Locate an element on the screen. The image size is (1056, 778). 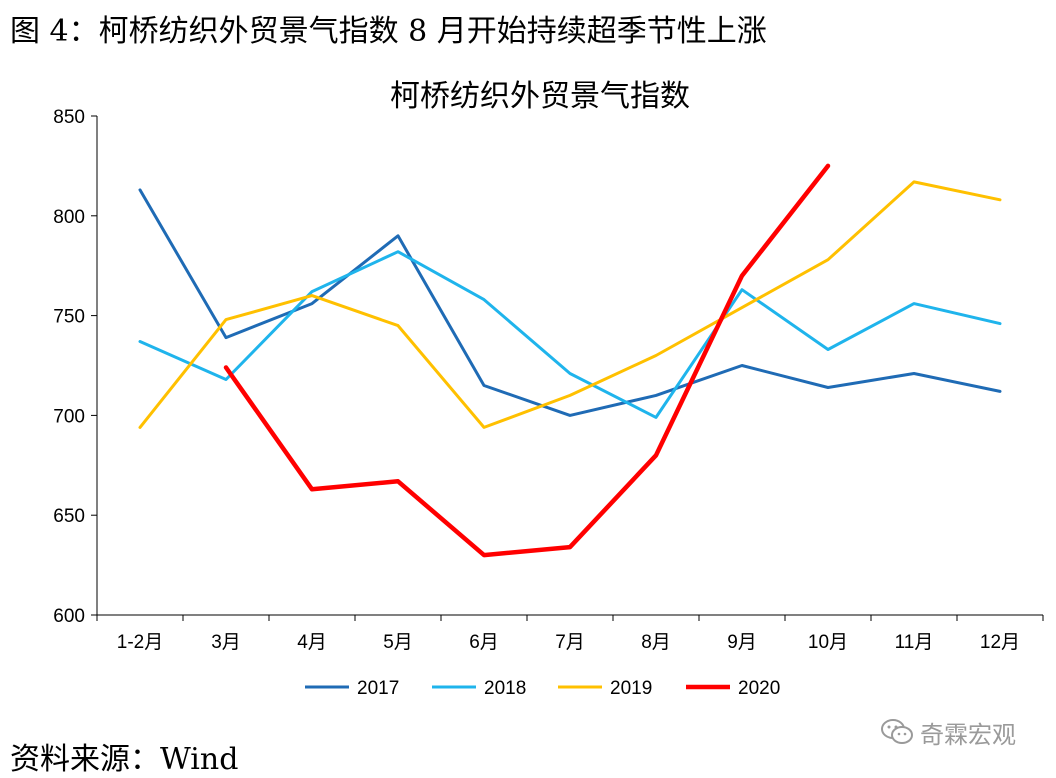
wechat-icon is located at coordinates (897, 732).